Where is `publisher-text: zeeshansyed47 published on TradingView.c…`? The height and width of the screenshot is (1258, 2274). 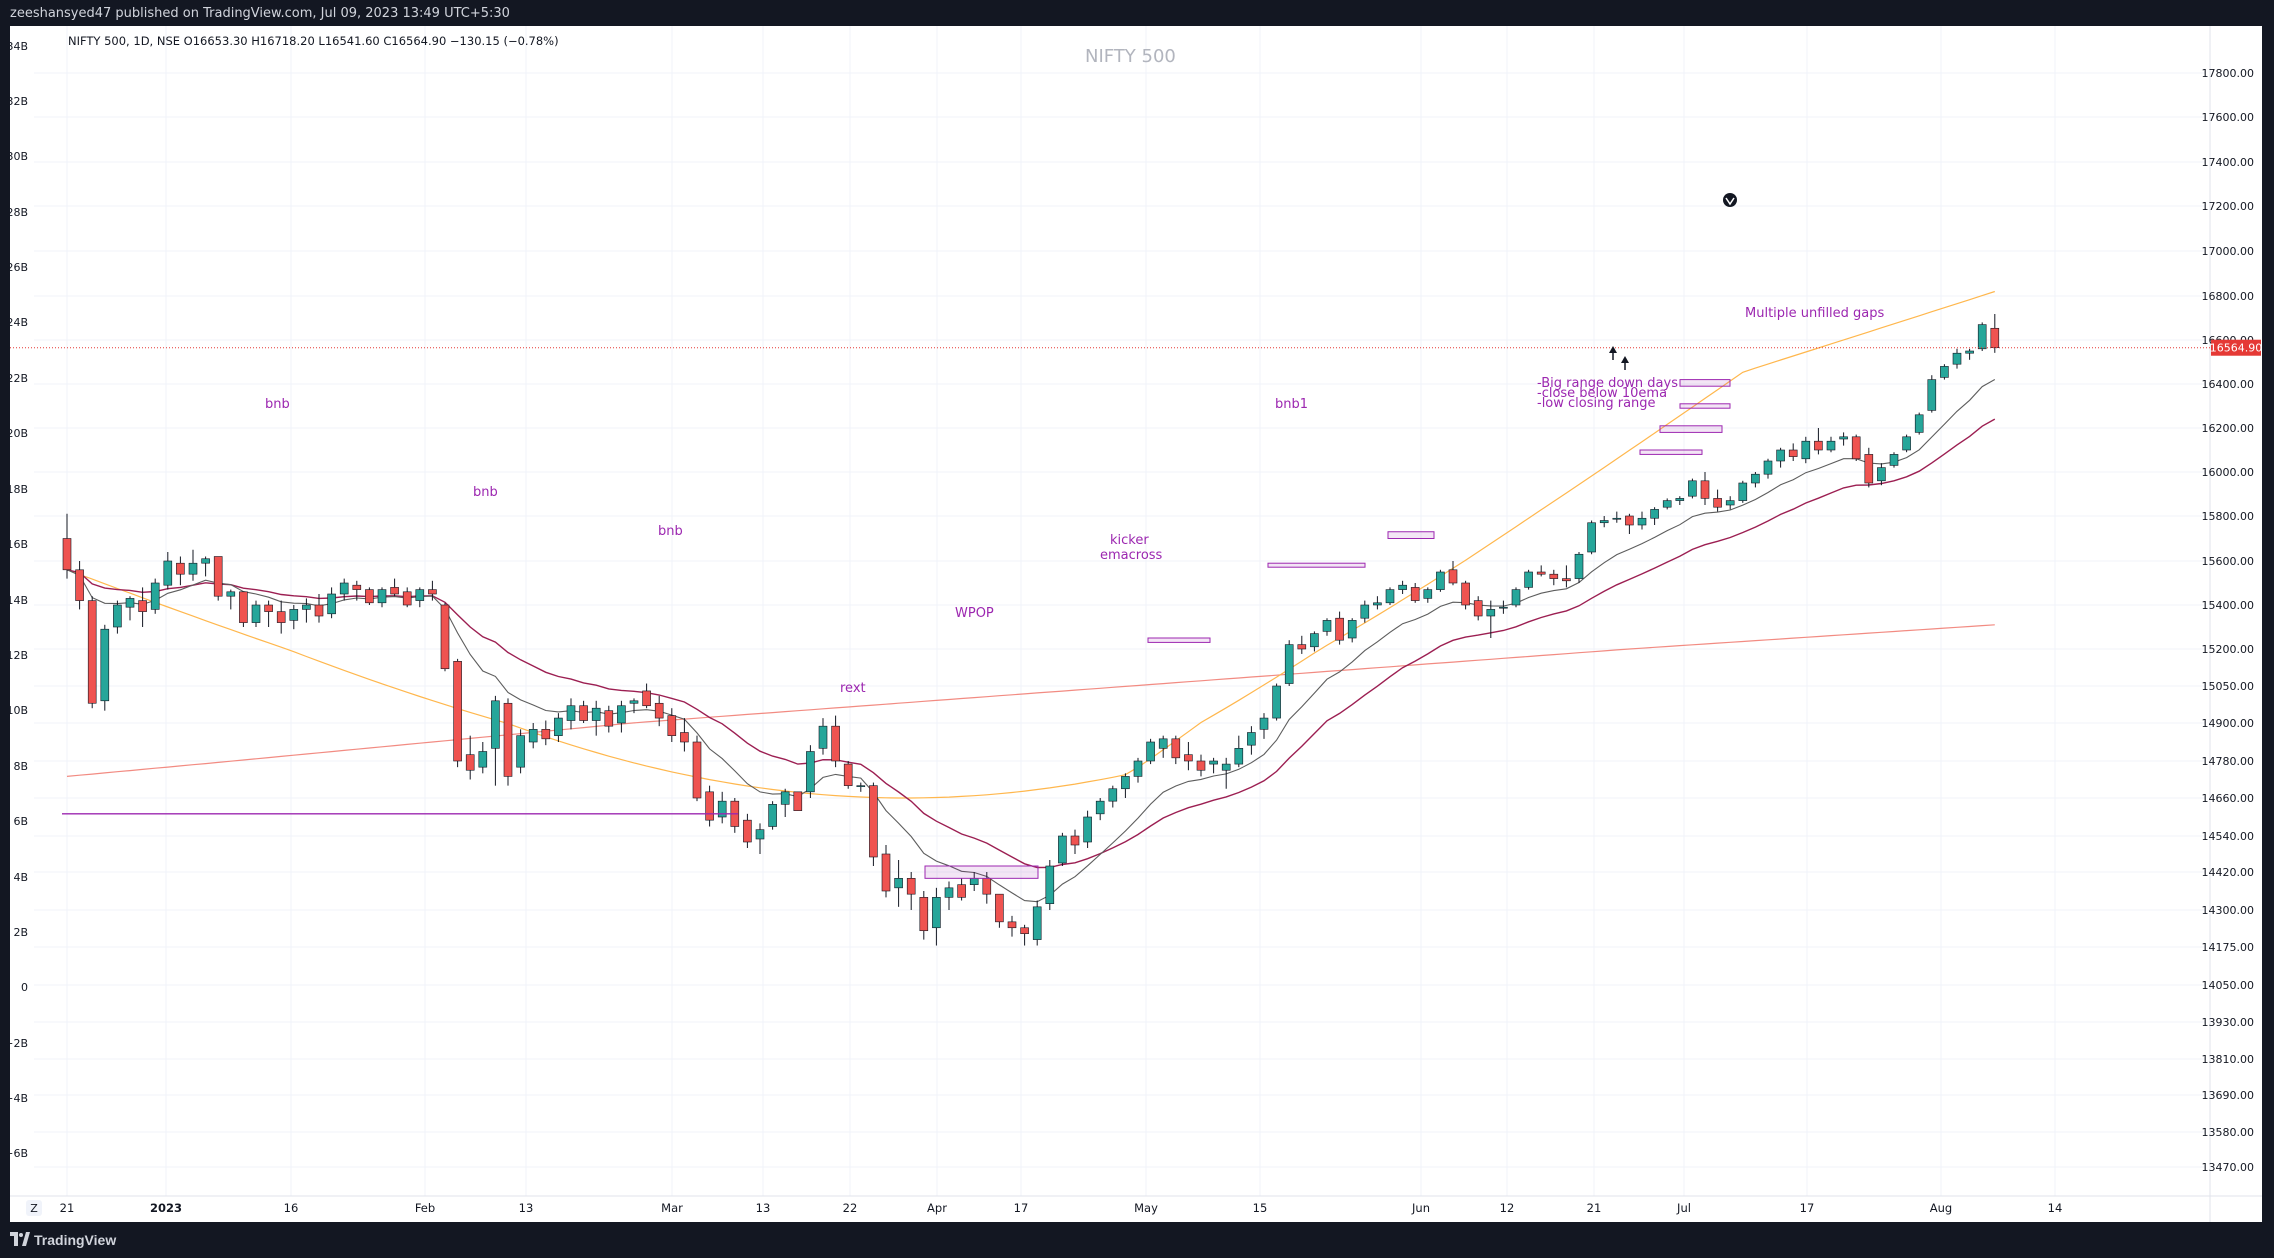
publisher-text: zeeshansyed47 published on TradingView.c… is located at coordinates (260, 13).